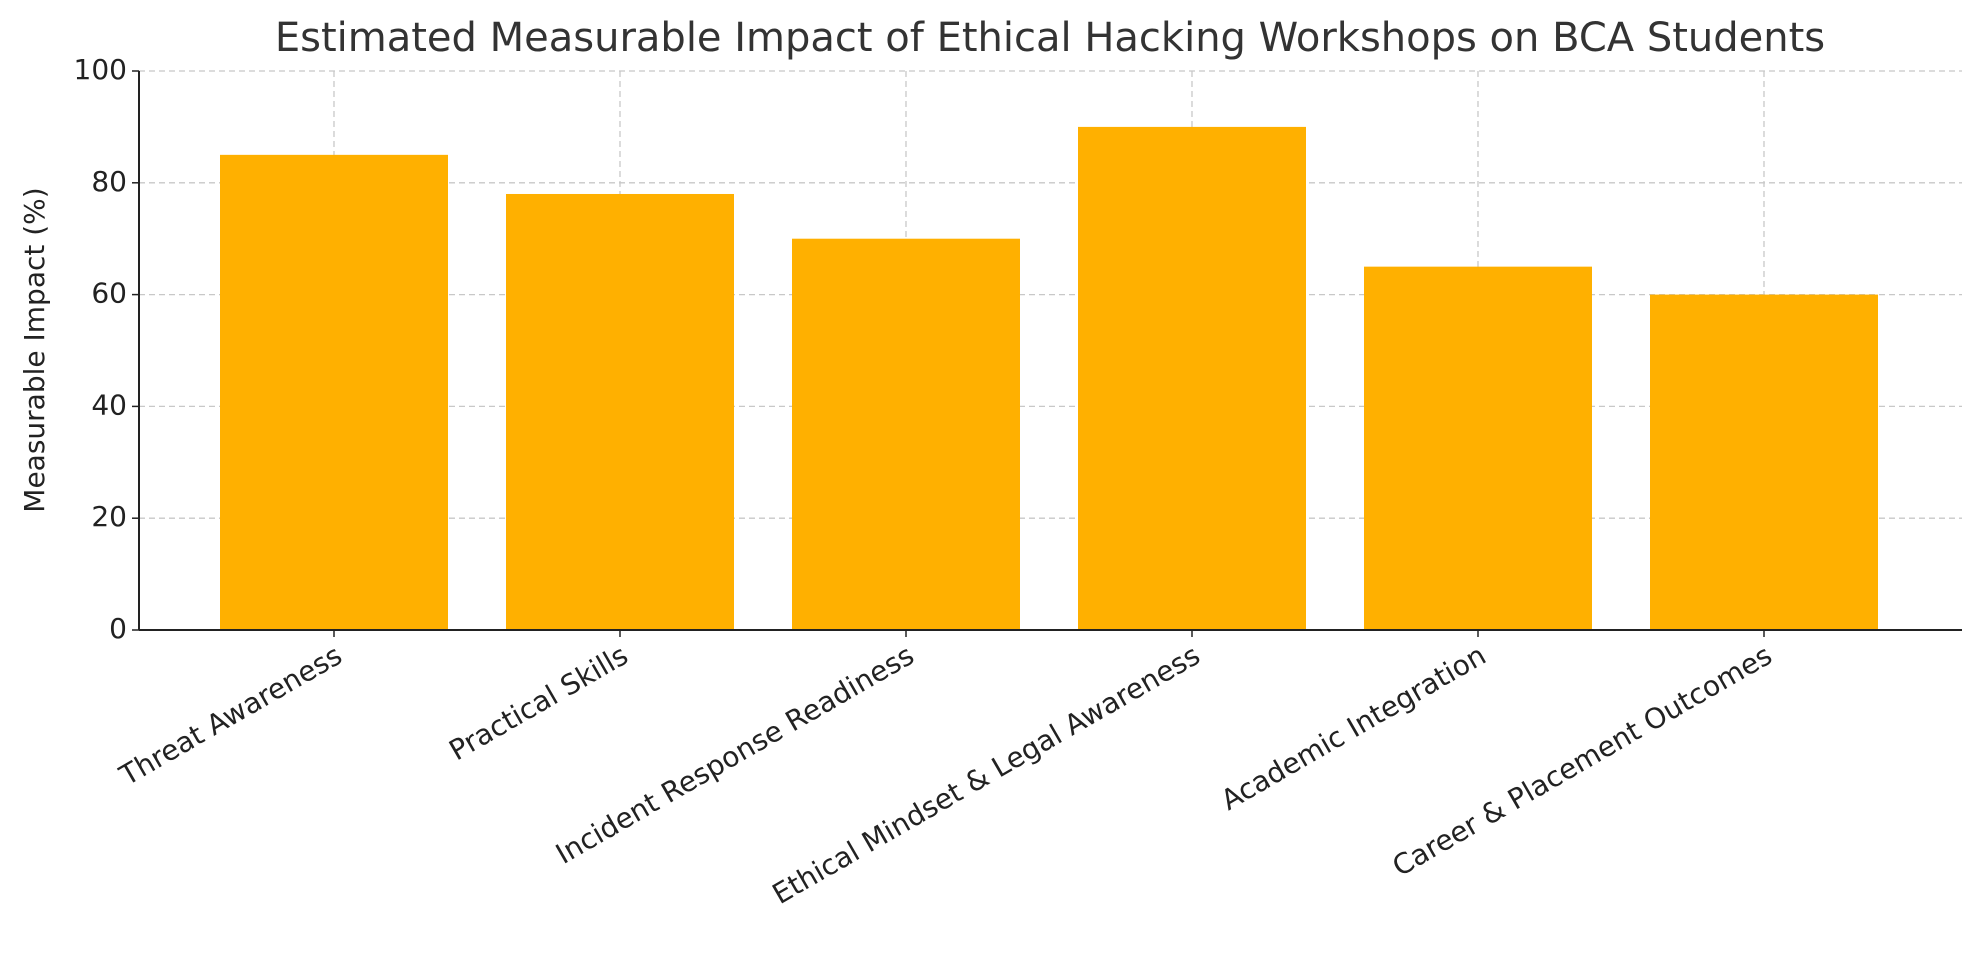  What do you see at coordinates (230, 715) in the screenshot?
I see `x-tick-label: Threat Awareness` at bounding box center [230, 715].